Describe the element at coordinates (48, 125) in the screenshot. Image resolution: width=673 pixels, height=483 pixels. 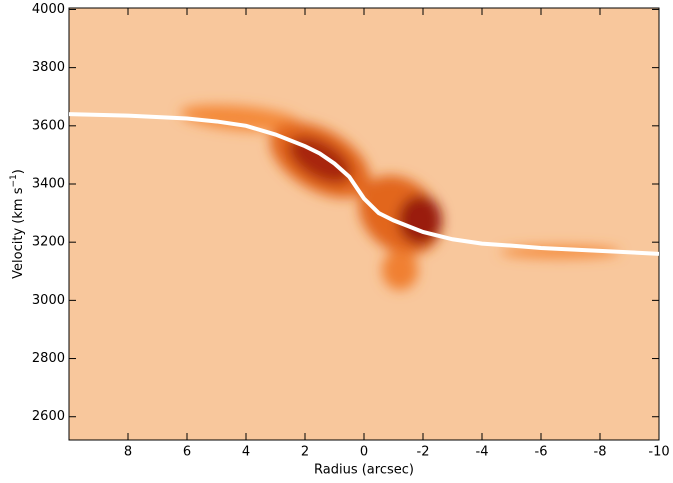
I see `y-tick-label: 3600` at that location.